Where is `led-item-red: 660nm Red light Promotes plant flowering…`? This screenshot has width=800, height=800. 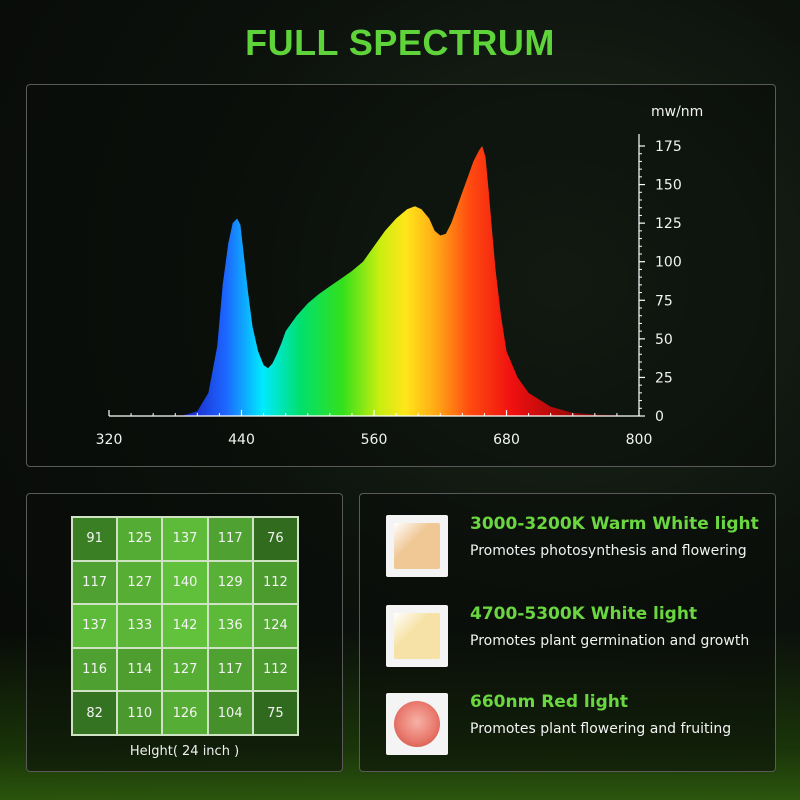 led-item-red: 660nm Red light Promotes plant flowering… is located at coordinates (576, 724).